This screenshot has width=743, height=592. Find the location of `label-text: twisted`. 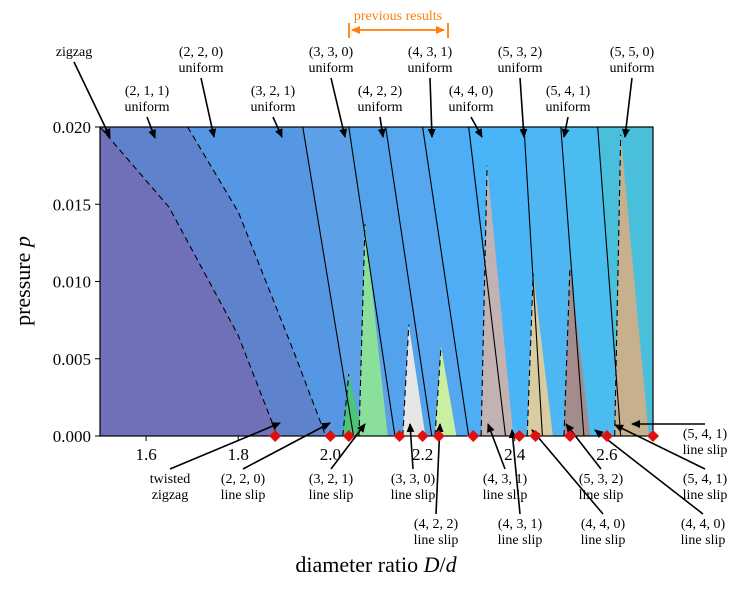

label-text: twisted is located at coordinates (170, 479).